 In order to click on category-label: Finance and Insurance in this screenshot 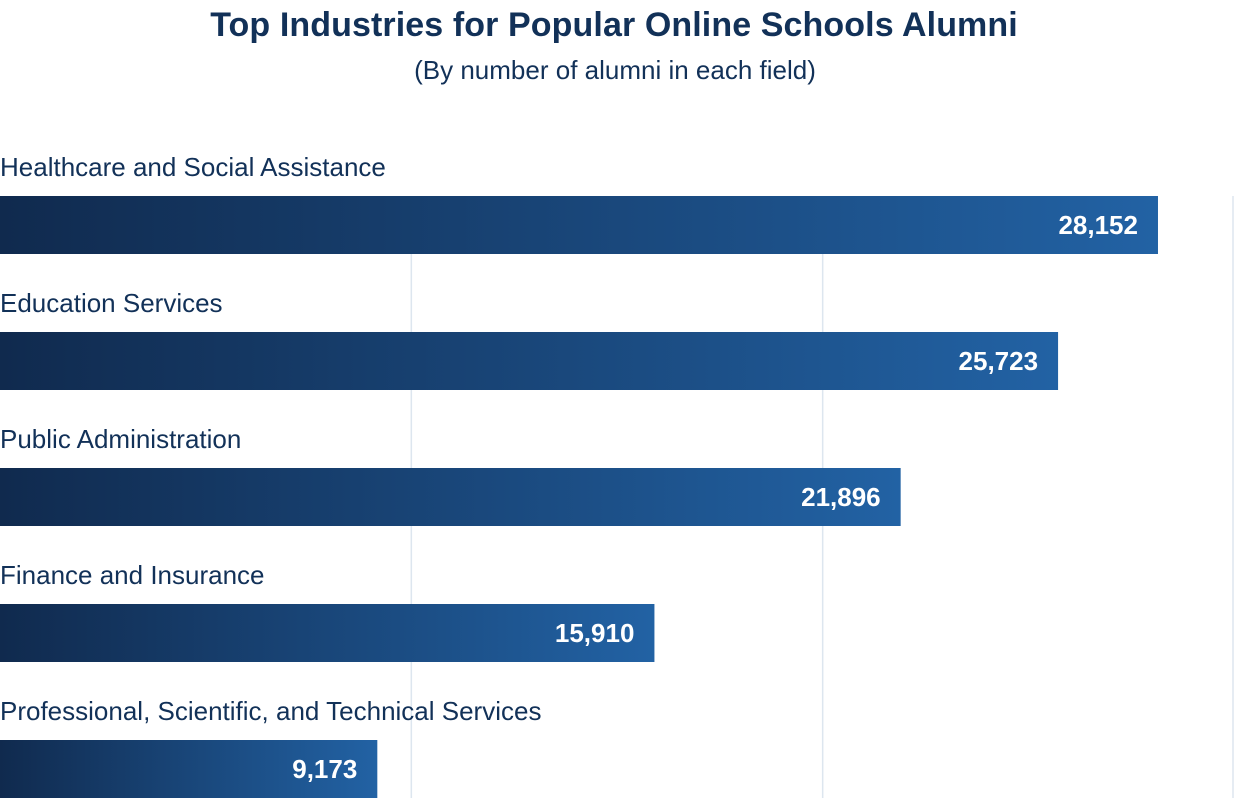, I will do `click(132, 575)`.